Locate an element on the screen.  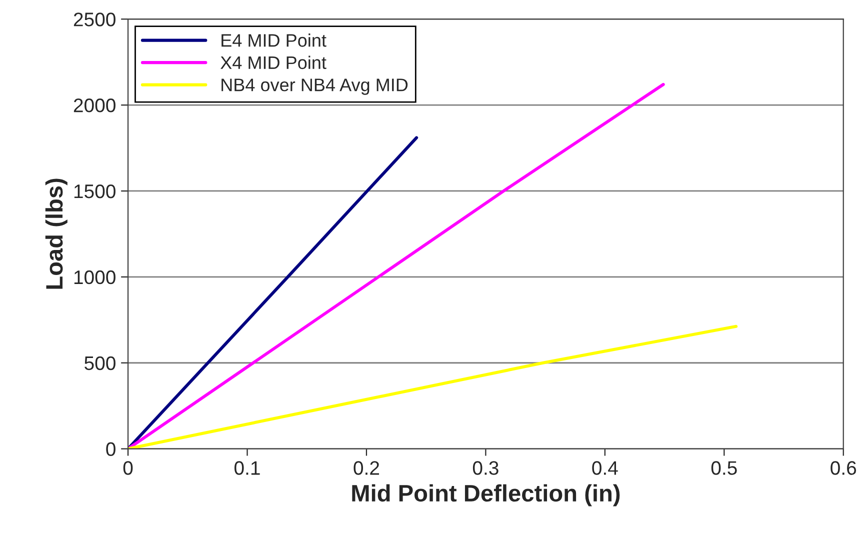
x-tick-label: 0.3 is located at coordinates (485, 468).